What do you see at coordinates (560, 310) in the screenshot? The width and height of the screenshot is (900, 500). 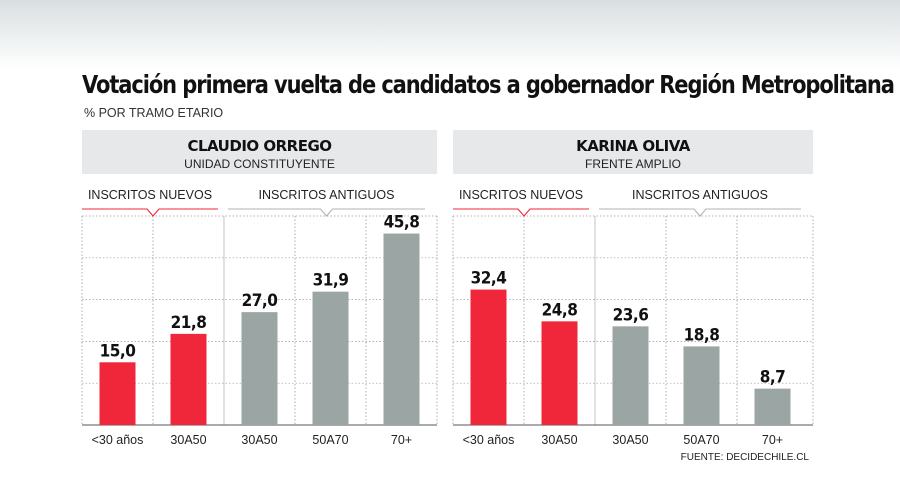 I see `value-label: 24,8` at bounding box center [560, 310].